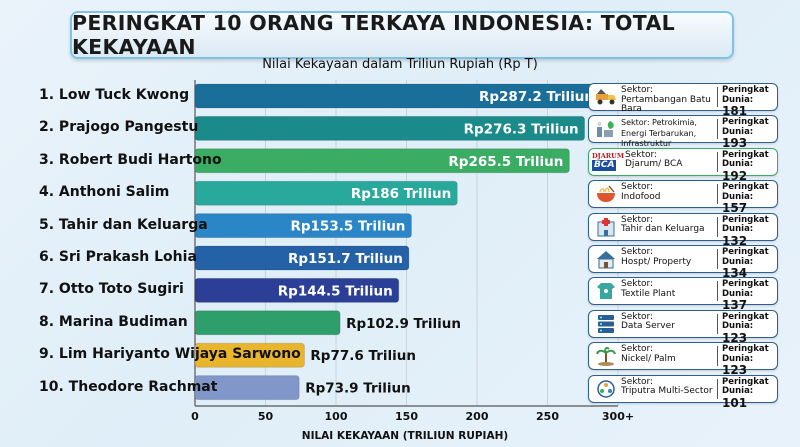 The height and width of the screenshot is (447, 800). What do you see at coordinates (547, 416) in the screenshot?
I see `x-tick-label: 250` at bounding box center [547, 416].